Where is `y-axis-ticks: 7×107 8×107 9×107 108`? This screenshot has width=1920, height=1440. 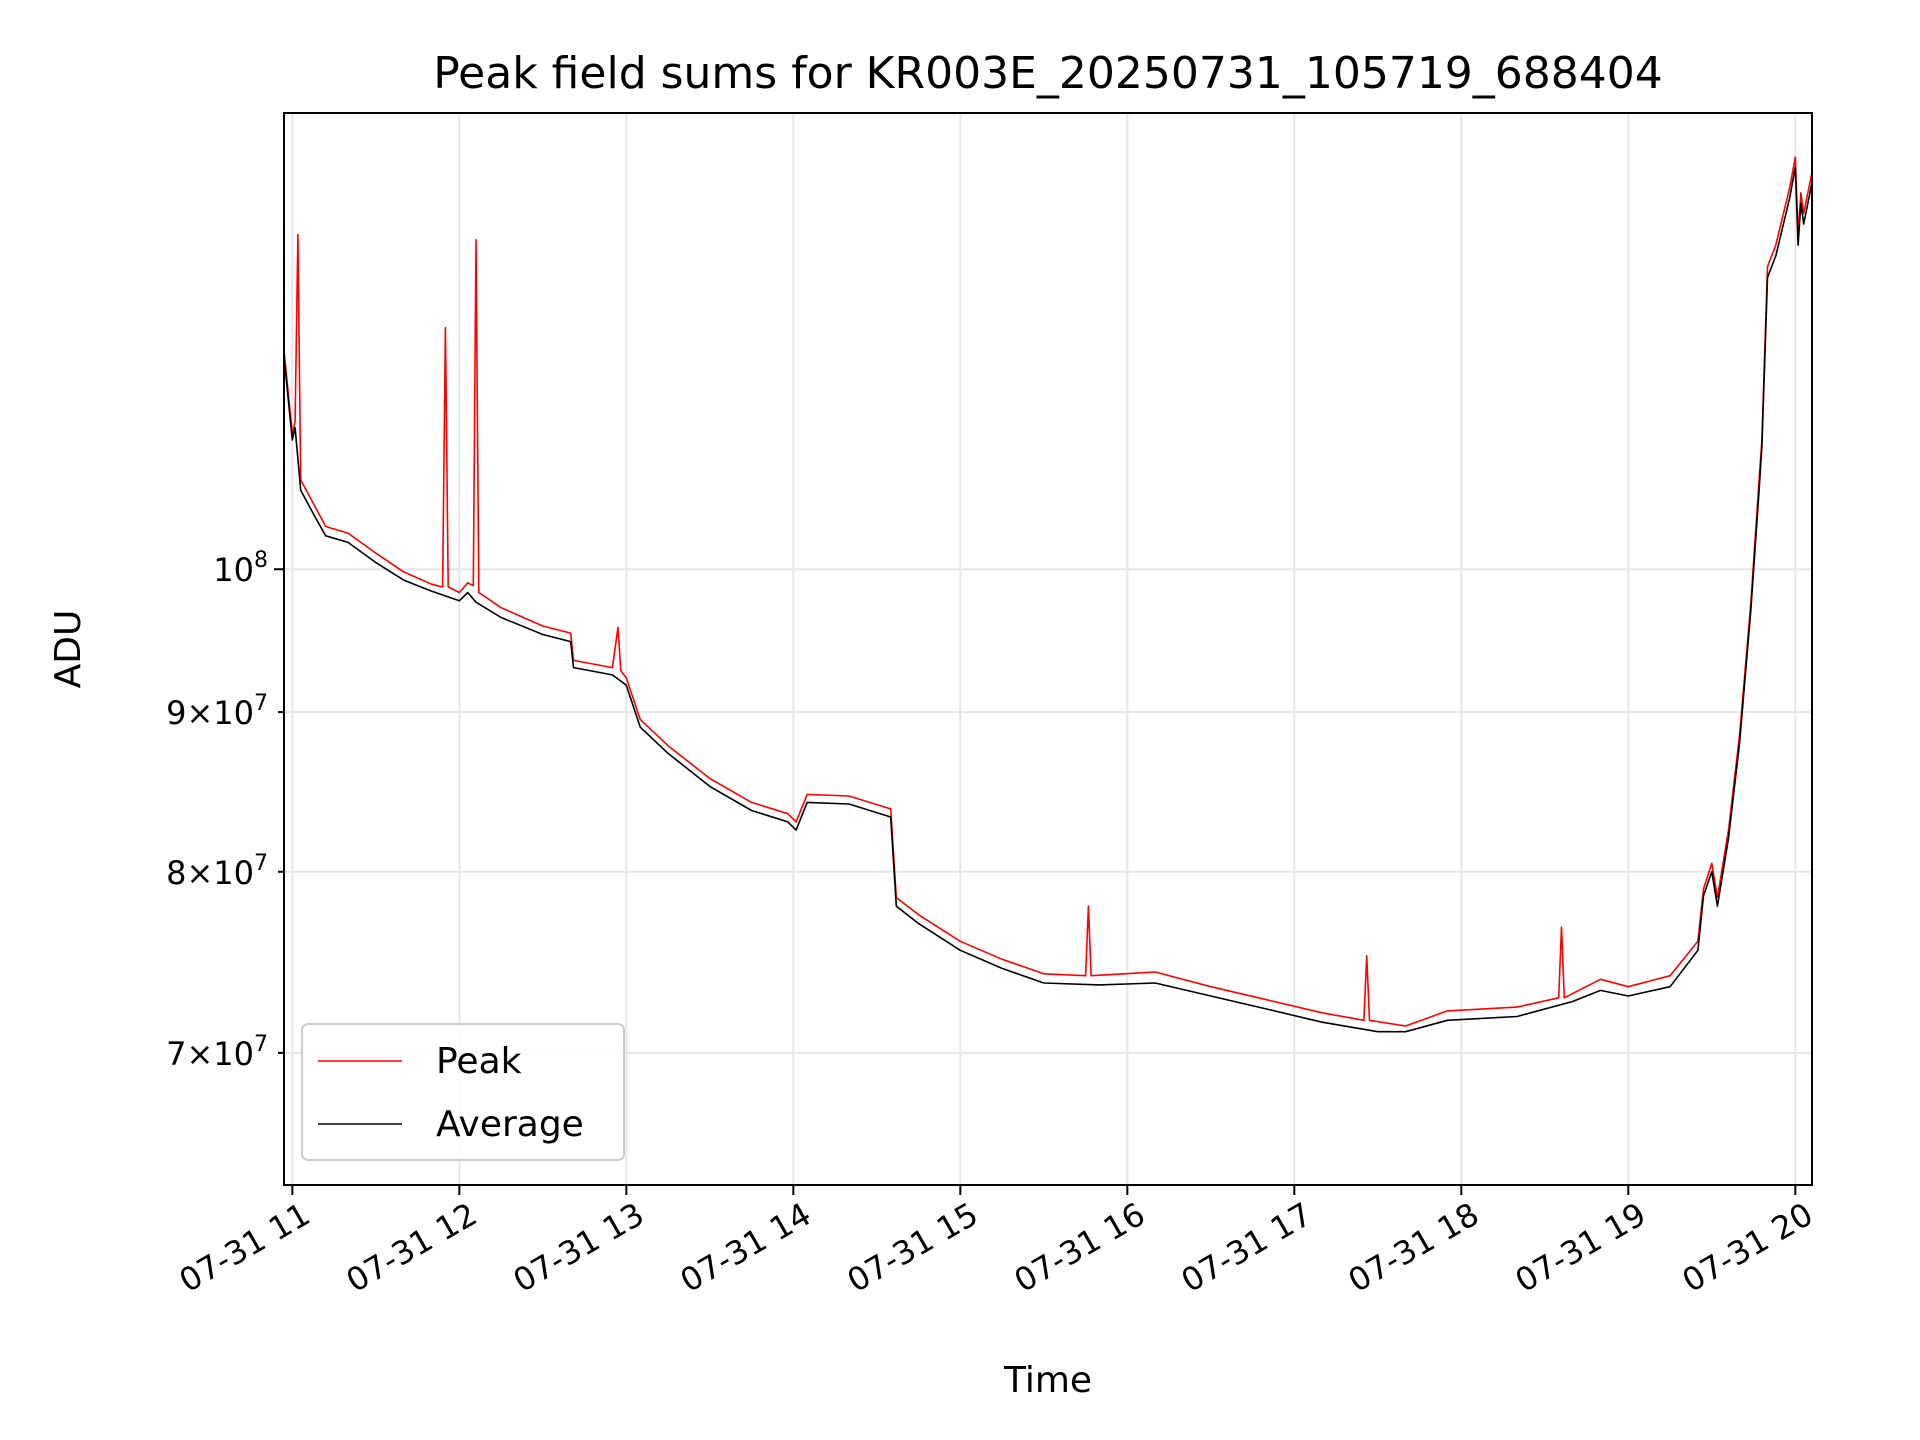 y-axis-ticks: 7×107 8×107 9×107 108 is located at coordinates (225, 810).